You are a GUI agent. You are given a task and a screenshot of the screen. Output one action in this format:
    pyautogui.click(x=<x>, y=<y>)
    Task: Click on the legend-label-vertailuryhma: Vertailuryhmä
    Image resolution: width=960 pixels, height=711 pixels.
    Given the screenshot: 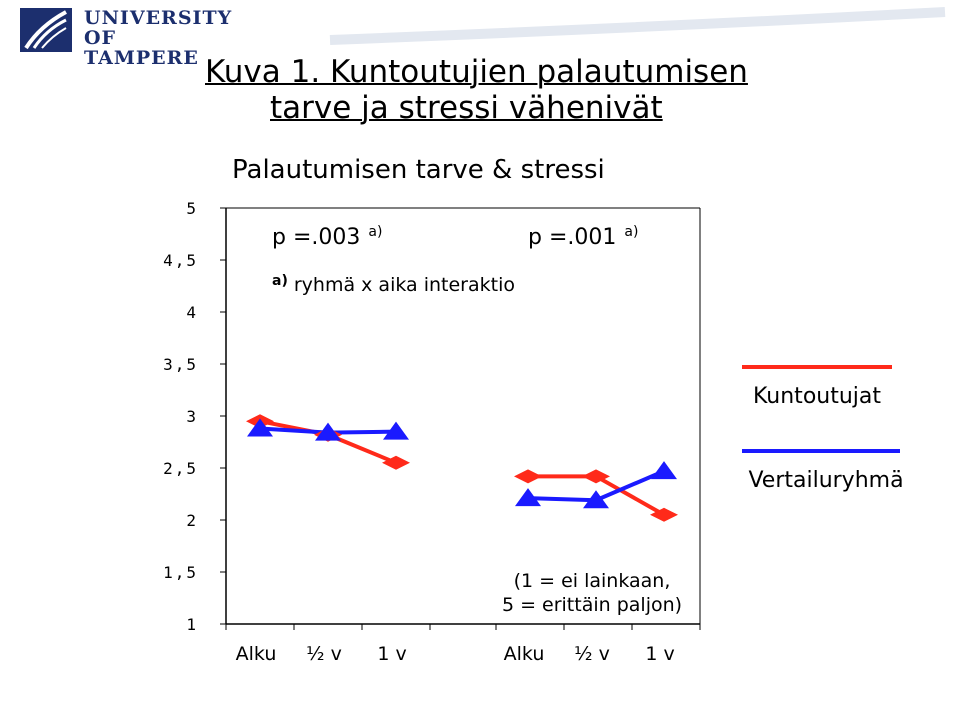 What is the action you would take?
    pyautogui.click(x=825, y=480)
    